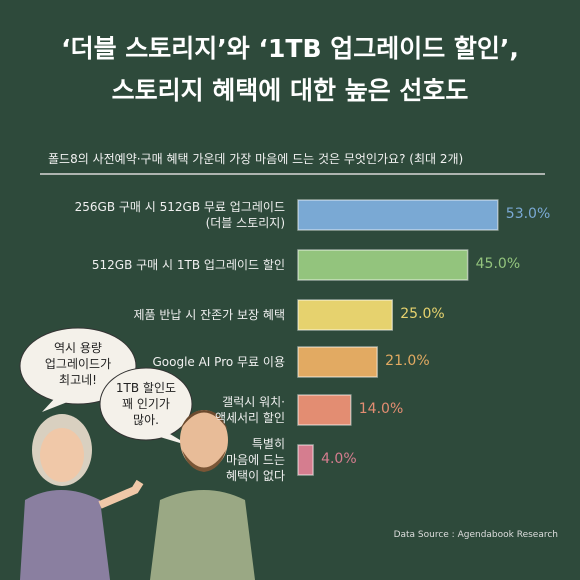 Image resolution: width=580 pixels, height=580 pixels. I want to click on source: Data Source : Agendabook Research, so click(475, 535).